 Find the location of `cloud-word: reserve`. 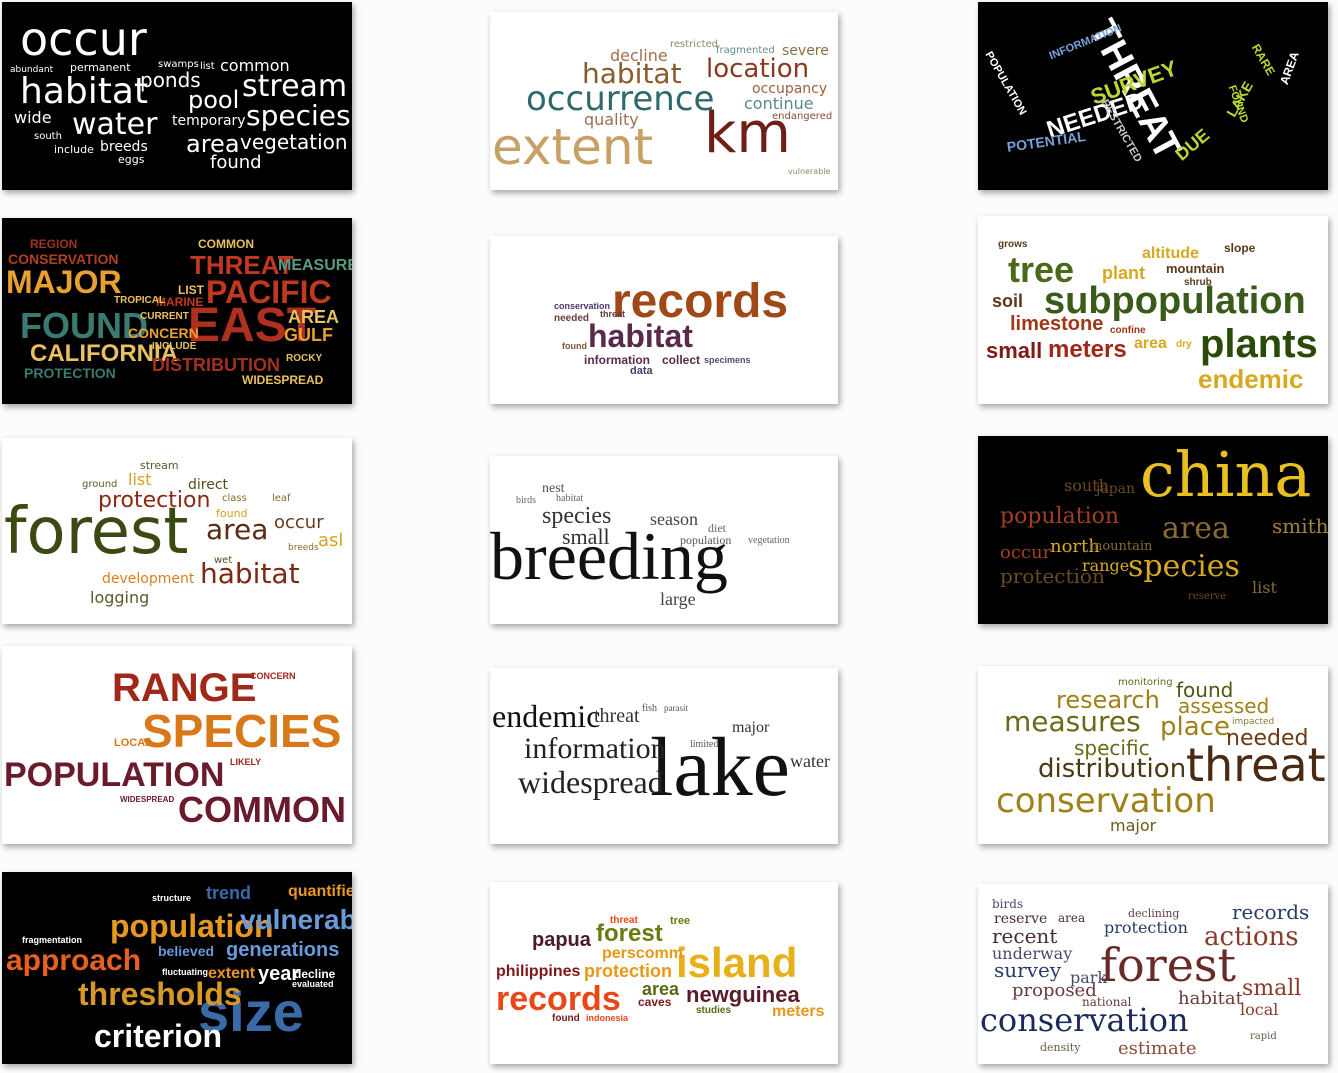

cloud-word: reserve is located at coordinates (1021, 919).